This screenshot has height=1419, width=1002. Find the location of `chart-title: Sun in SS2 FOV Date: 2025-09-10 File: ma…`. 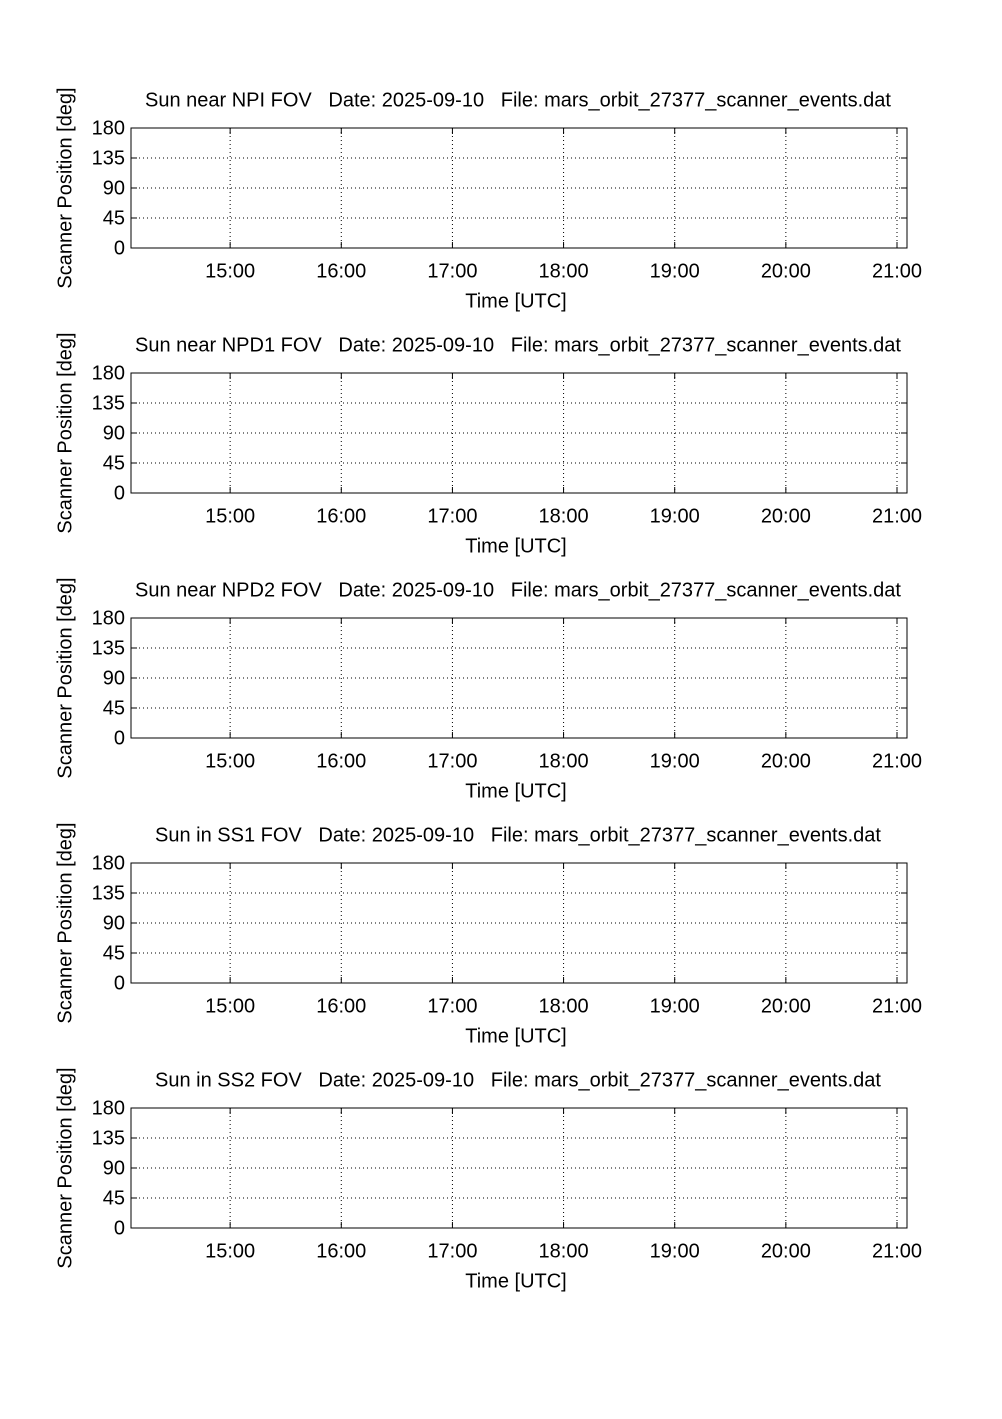

chart-title: Sun in SS2 FOV Date: 2025-09-10 File: ma… is located at coordinates (518, 1080).